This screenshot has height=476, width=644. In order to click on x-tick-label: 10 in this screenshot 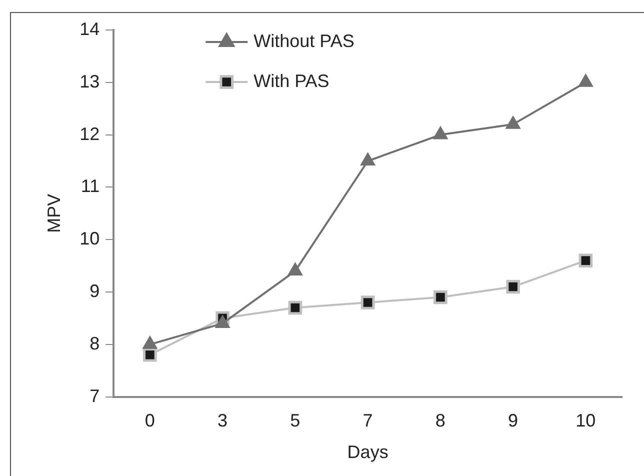, I will do `click(586, 420)`.